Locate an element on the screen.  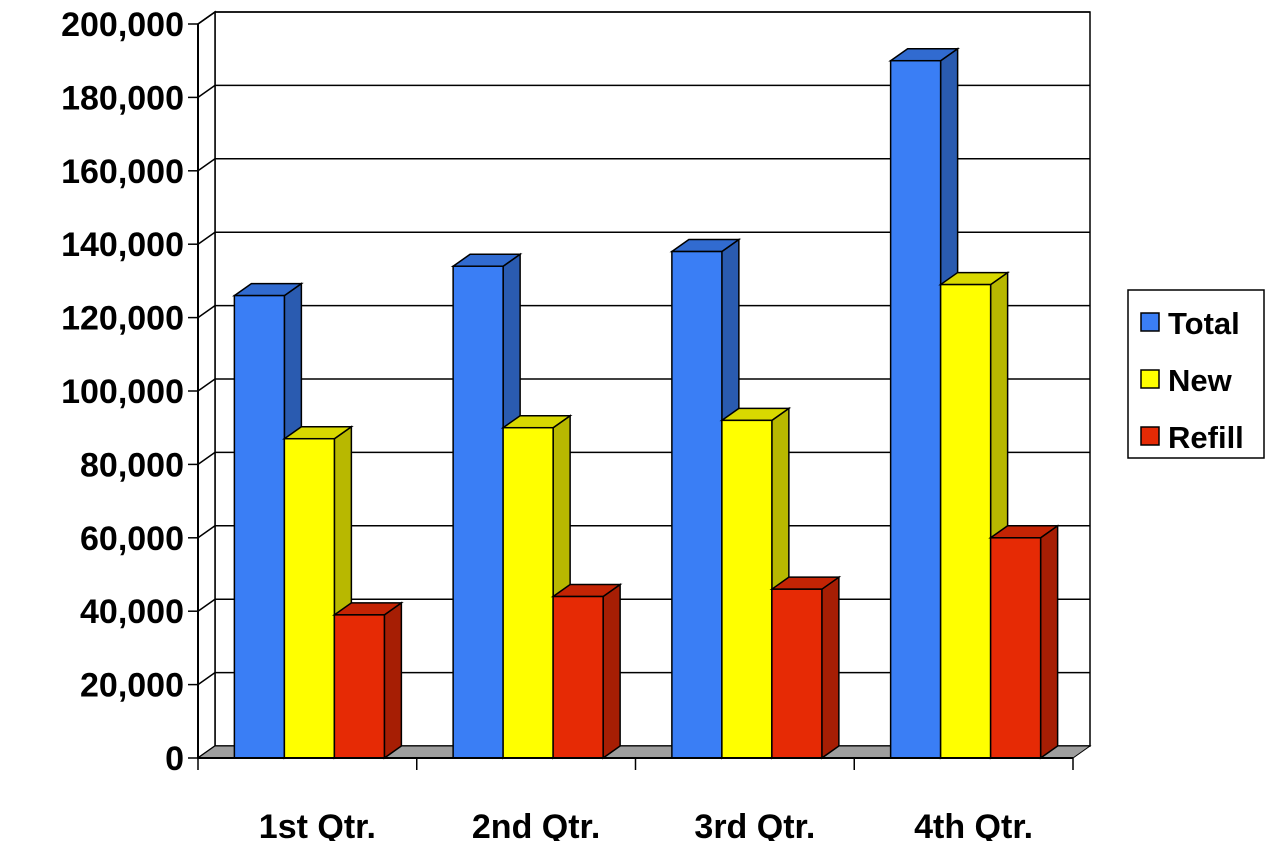
x-category-label: 4th Qtr. is located at coordinates (973, 824).